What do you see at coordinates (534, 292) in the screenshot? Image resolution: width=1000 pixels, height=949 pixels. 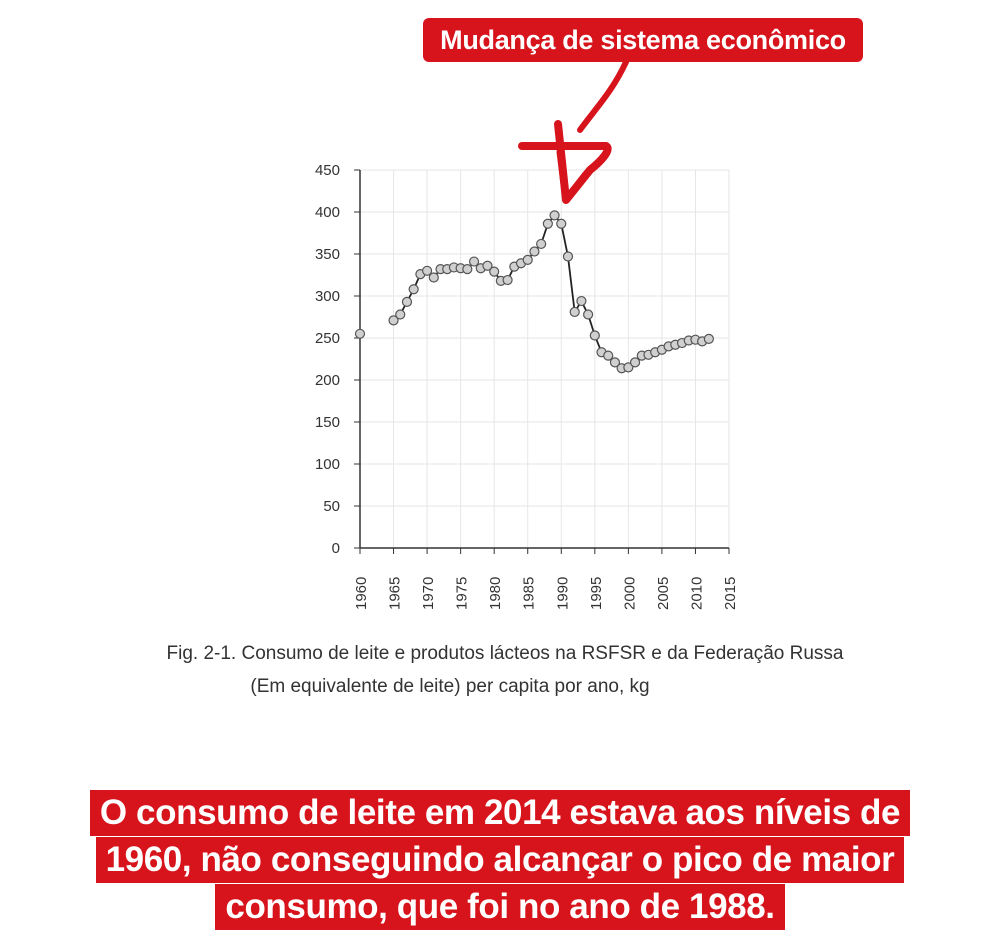 I see `series-markers` at bounding box center [534, 292].